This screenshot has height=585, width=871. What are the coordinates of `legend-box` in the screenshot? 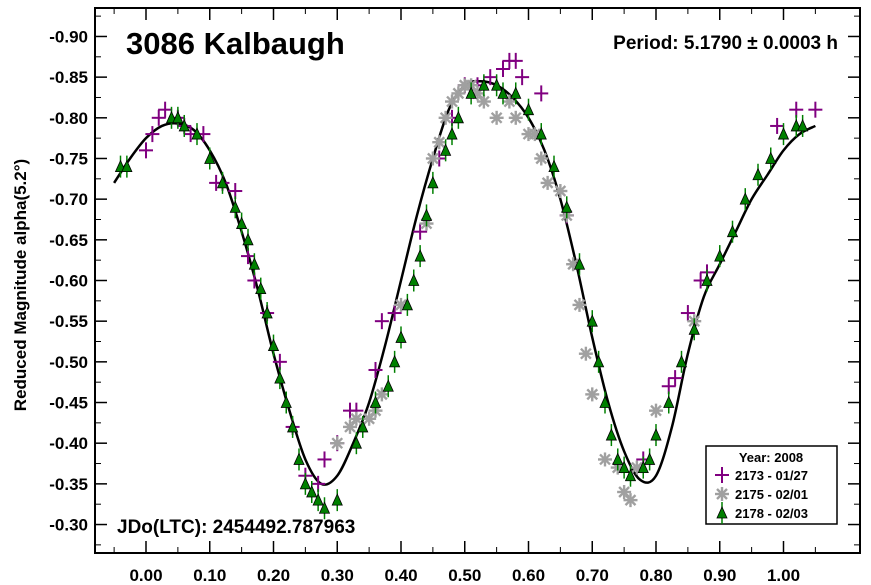 It's located at (771, 485).